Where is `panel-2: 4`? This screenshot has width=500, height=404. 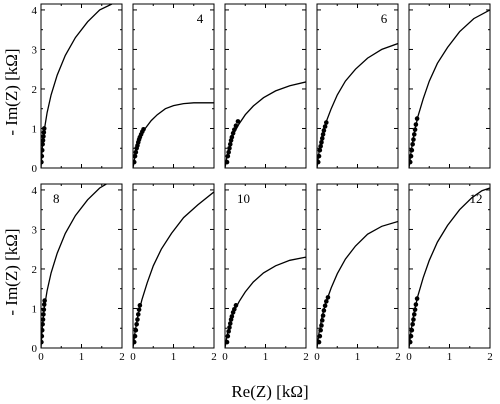
panel-2: 4 is located at coordinates (173, 86).